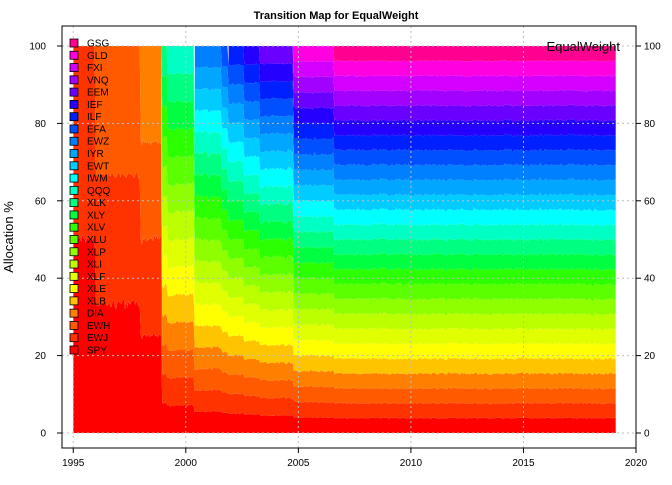  What do you see at coordinates (652, 47) in the screenshot?
I see `y-tick-label-right: 100` at bounding box center [652, 47].